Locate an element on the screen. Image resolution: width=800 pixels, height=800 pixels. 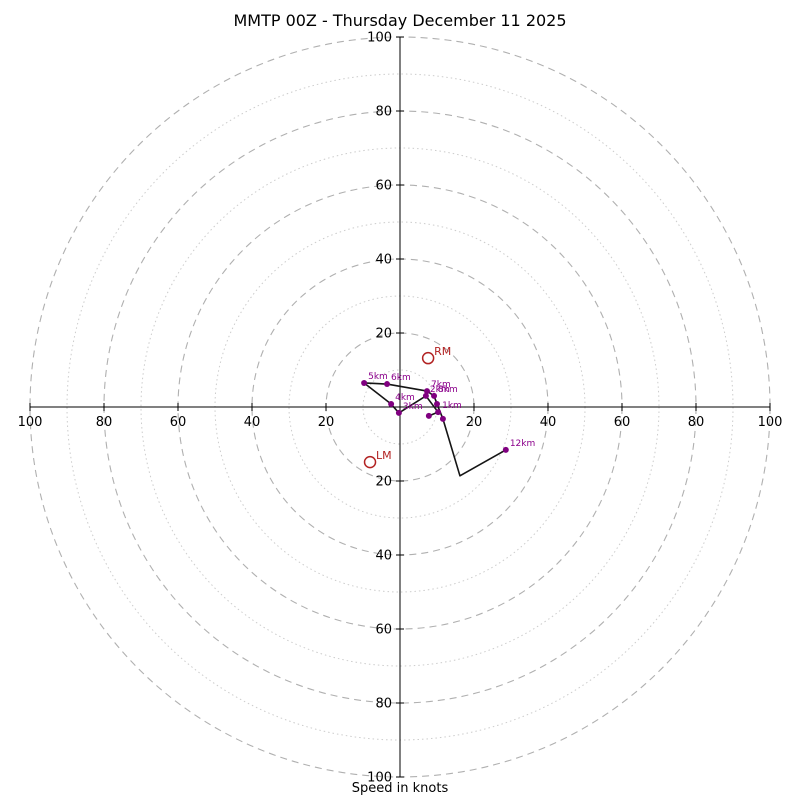
level-label-4km: 4km is located at coordinates (405, 398).